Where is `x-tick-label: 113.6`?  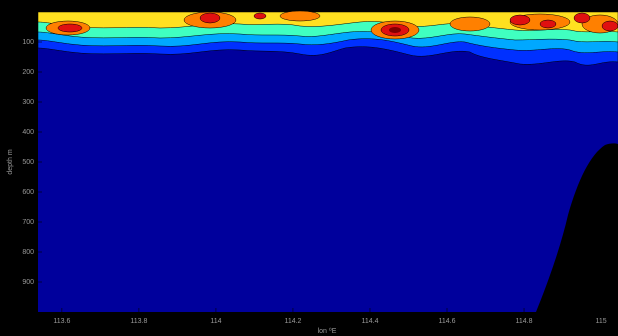
x-tick-label: 113.6 is located at coordinates (61, 321).